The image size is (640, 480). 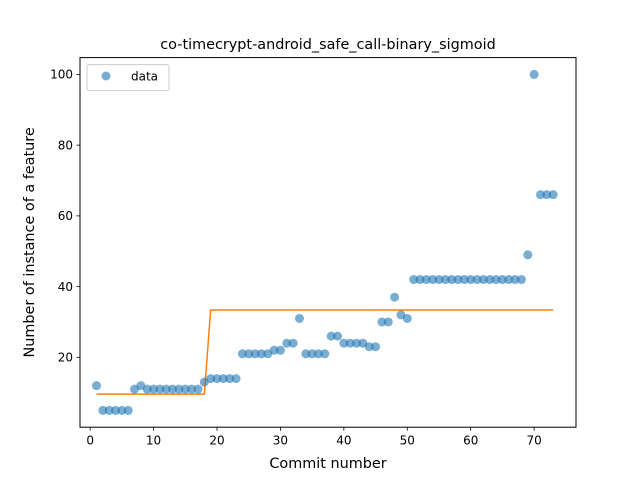 What do you see at coordinates (90, 441) in the screenshot?
I see `x-tick-label: 0` at bounding box center [90, 441].